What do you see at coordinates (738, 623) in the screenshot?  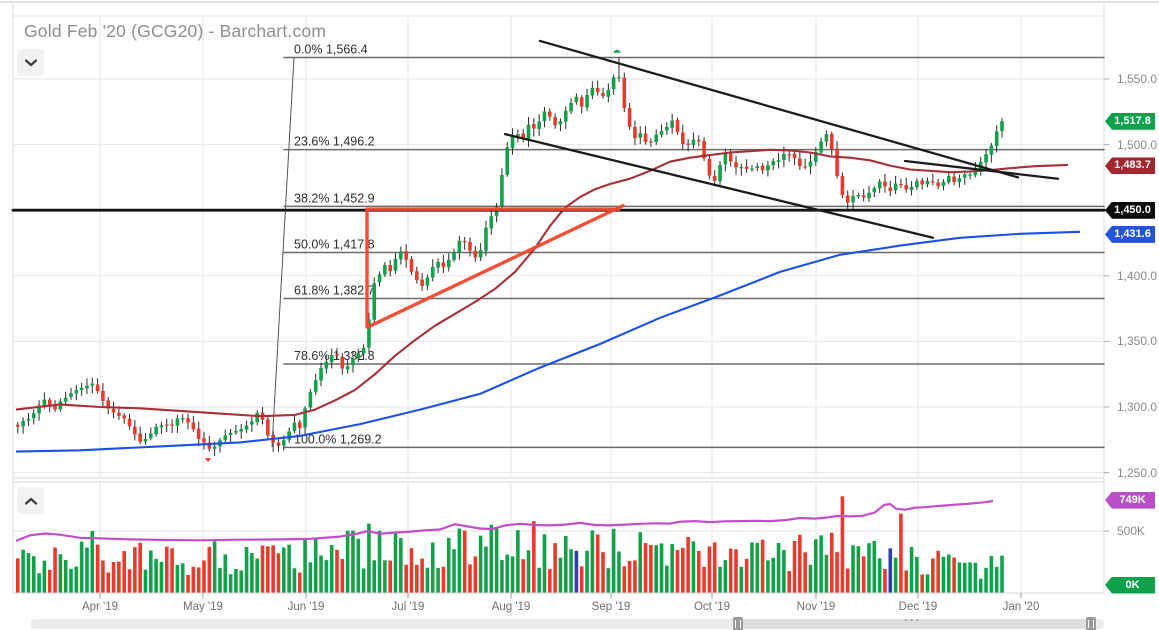 I see `scrollbar-left-handle` at bounding box center [738, 623].